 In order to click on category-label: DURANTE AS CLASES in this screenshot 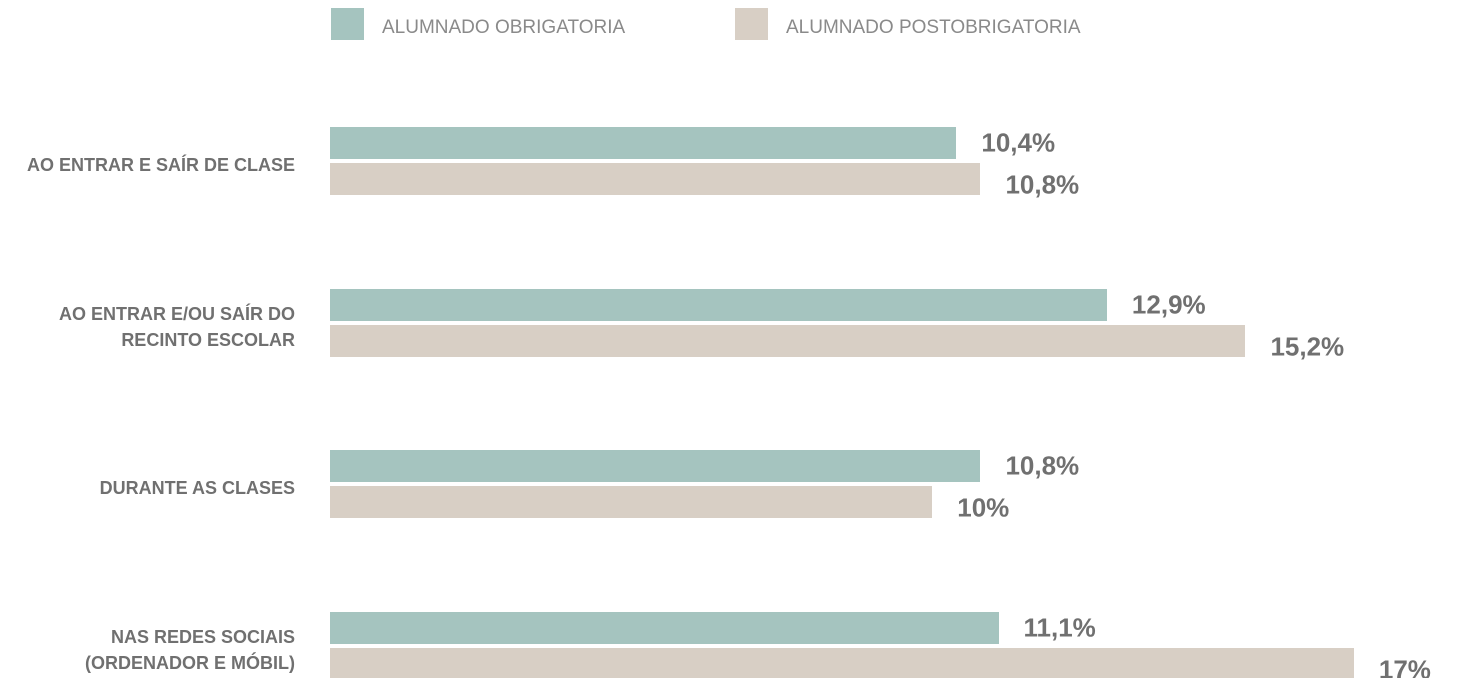, I will do `click(197, 488)`.